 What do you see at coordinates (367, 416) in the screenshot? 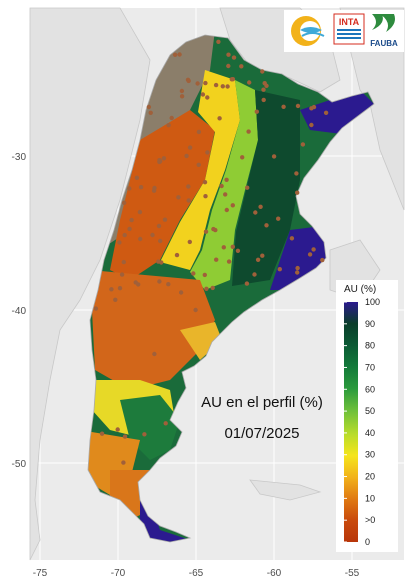
I see `legend: AU (%) 100 90 80 70 60 50 40 30 20 10 >0 0` at bounding box center [367, 416].